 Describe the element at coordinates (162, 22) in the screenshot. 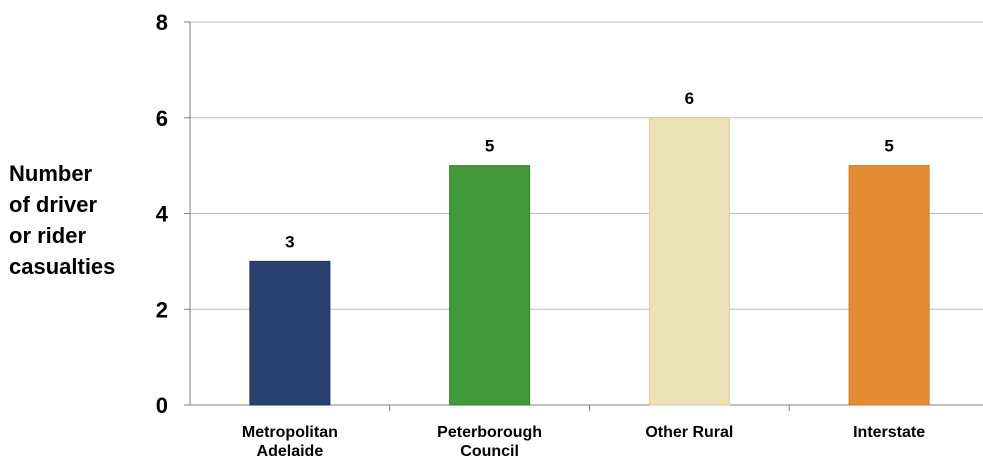

I see `y-tick-label-8: 8` at that location.